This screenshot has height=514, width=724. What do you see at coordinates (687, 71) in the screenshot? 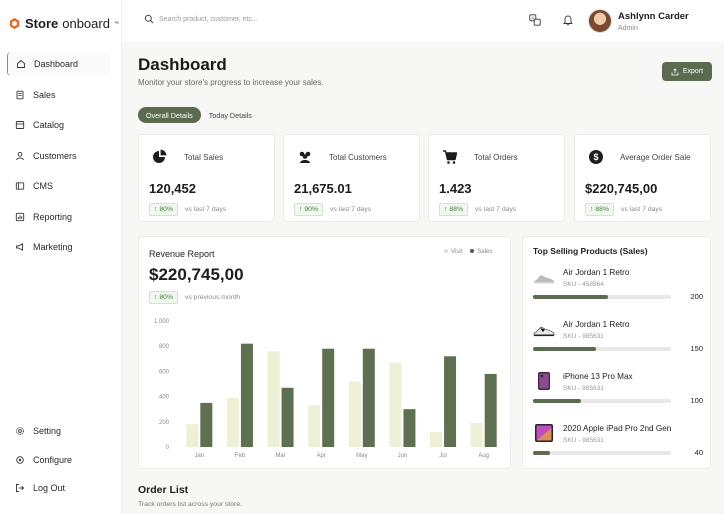
I see `export-button: Export` at bounding box center [687, 71].